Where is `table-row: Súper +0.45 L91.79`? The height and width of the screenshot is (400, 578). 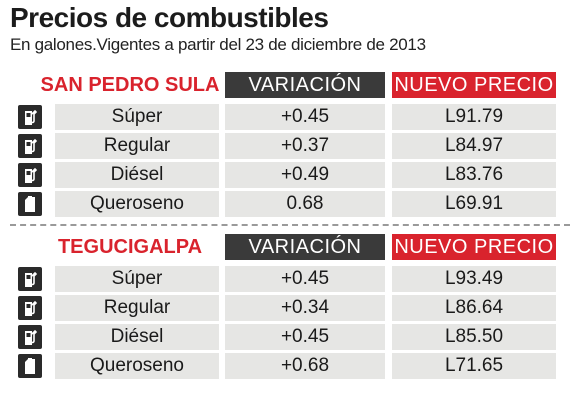 table-row: Súper +0.45 L91.79 is located at coordinates (289, 117).